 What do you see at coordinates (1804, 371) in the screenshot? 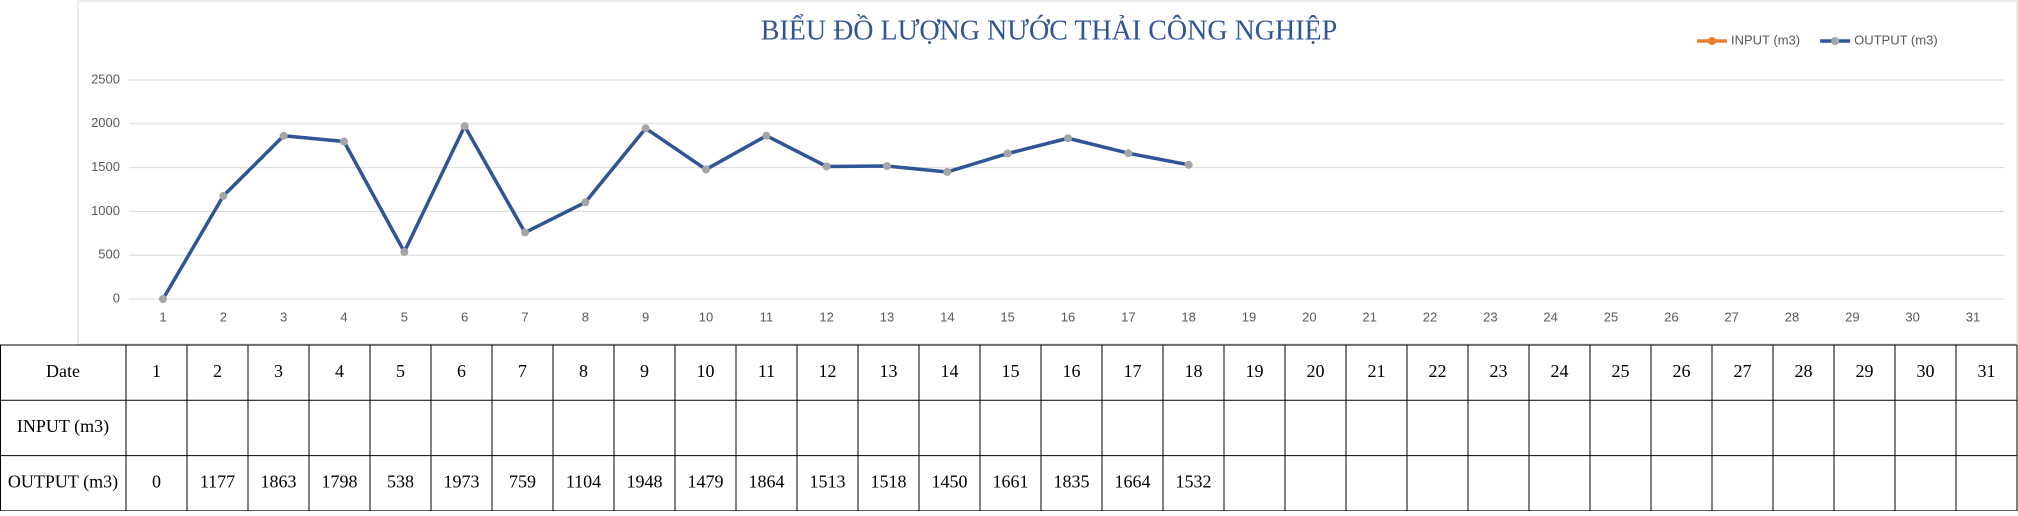
I see `table-date: 28` at bounding box center [1804, 371].